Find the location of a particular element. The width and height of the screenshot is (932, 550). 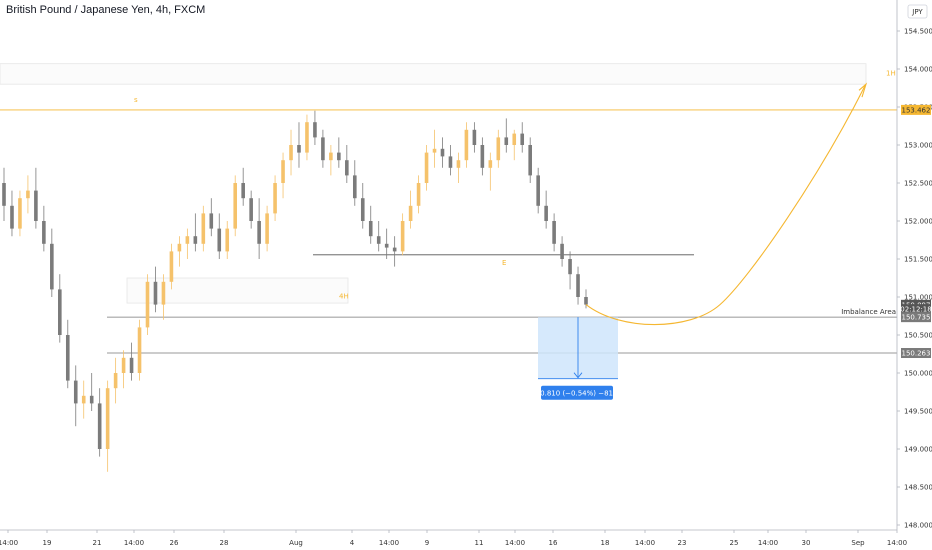

price-tag: 150.263 is located at coordinates (916, 353).